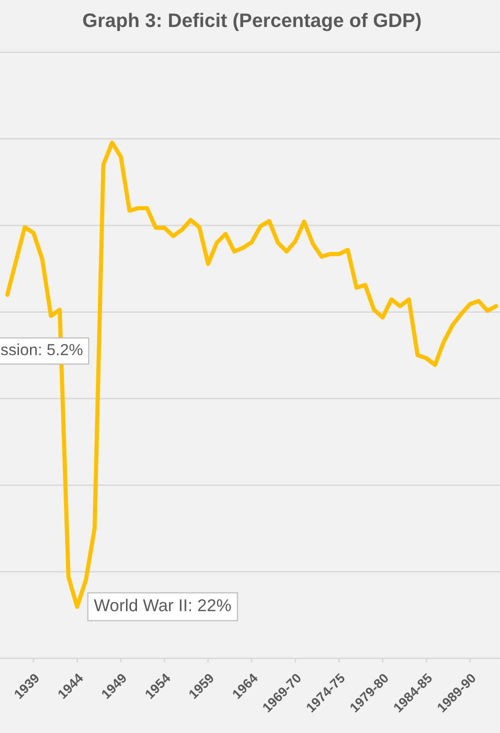 The height and width of the screenshot is (733, 500). Describe the element at coordinates (41, 350) in the screenshot. I see `annotation: ssion: 5.2%` at that location.